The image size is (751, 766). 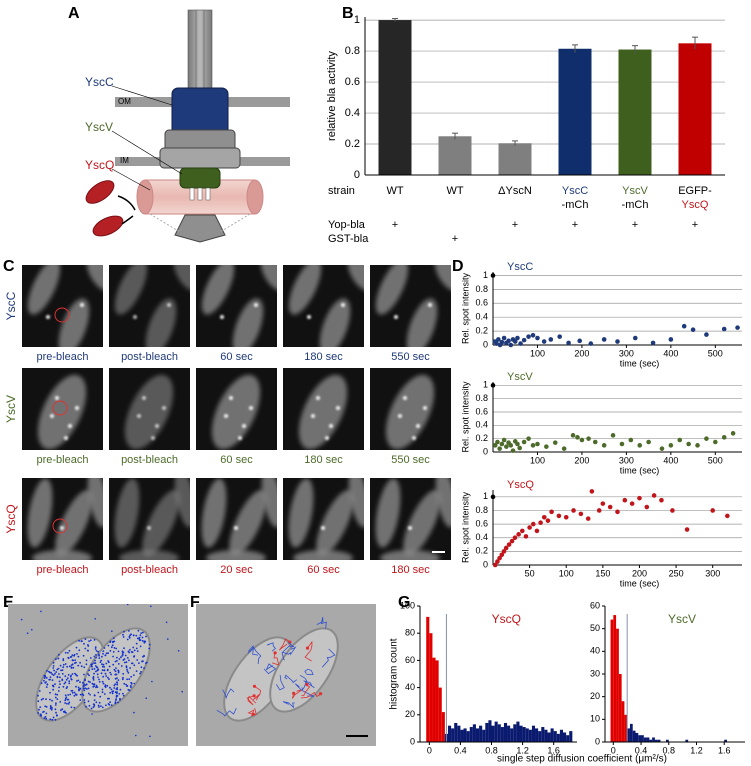 What do you see at coordinates (670, 353) in the screenshot?
I see `x-tick-label: 400` at bounding box center [670, 353].